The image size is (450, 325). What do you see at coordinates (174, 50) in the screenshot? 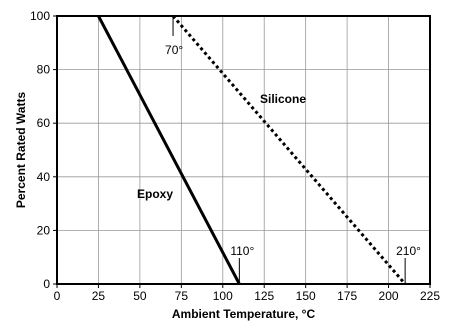
I see `annotation-label: 70°` at bounding box center [174, 50].